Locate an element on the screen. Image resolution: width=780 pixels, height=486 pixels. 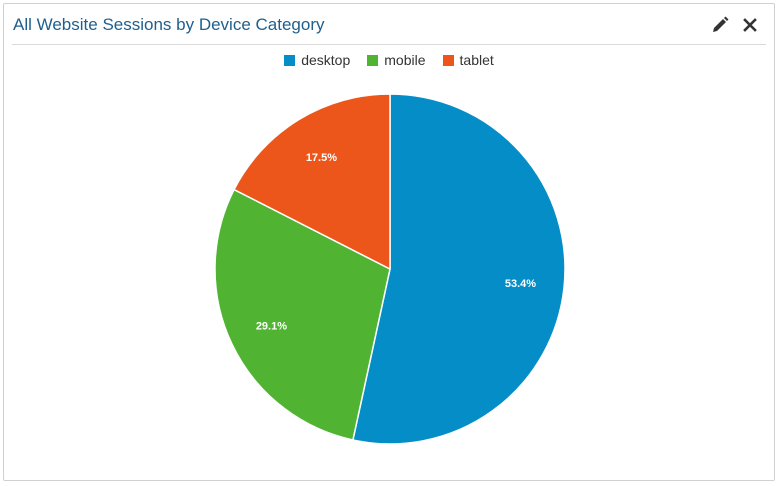
legend-item-tablet: tablet is located at coordinates (468, 60).